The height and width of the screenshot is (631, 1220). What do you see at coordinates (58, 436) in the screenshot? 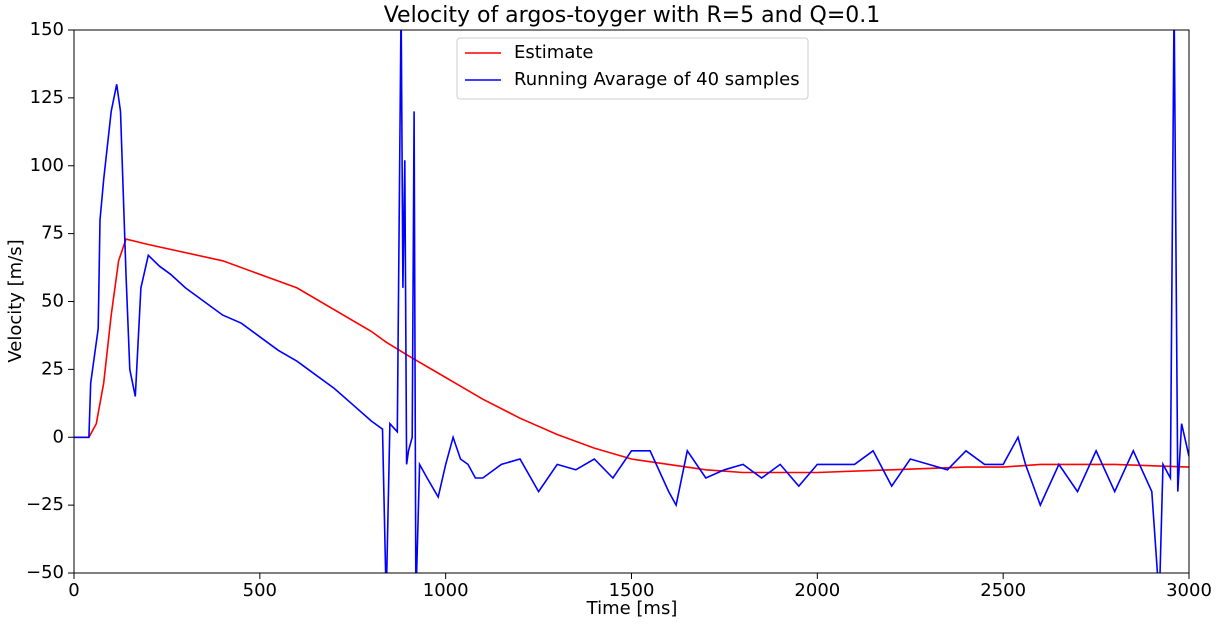
I see `y-tick-label: 0` at bounding box center [58, 436].